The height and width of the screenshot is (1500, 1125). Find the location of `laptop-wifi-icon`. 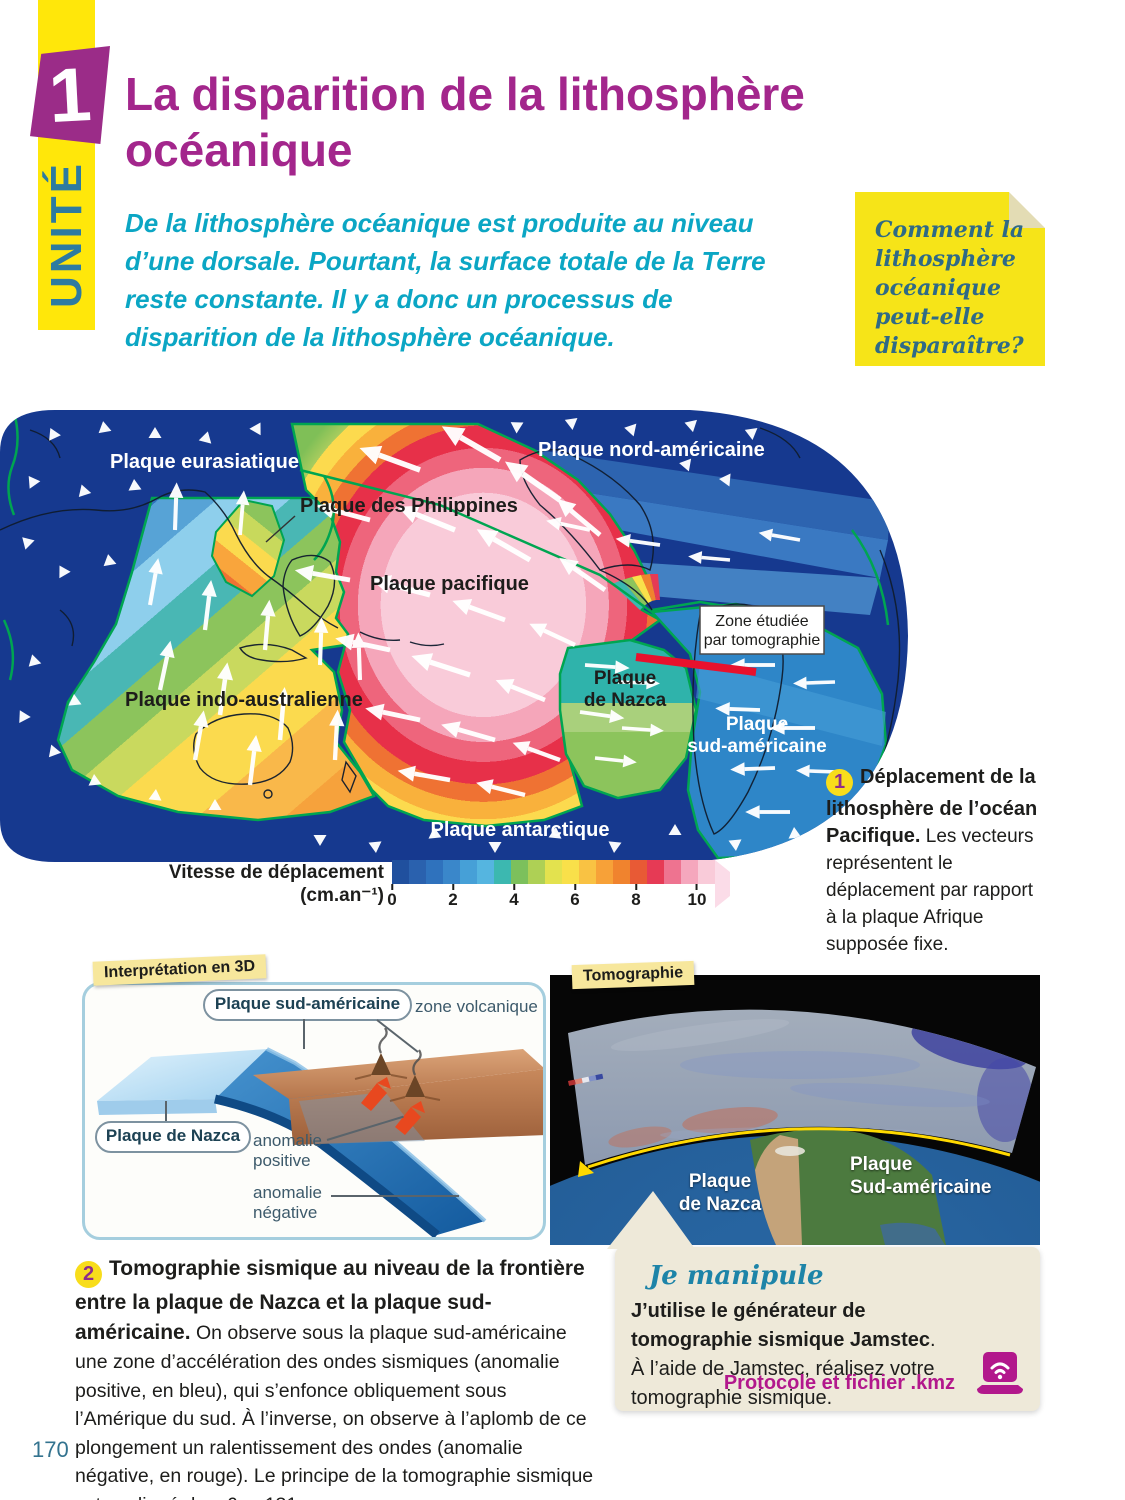

laptop-wifi-icon is located at coordinates (1000, 1374).